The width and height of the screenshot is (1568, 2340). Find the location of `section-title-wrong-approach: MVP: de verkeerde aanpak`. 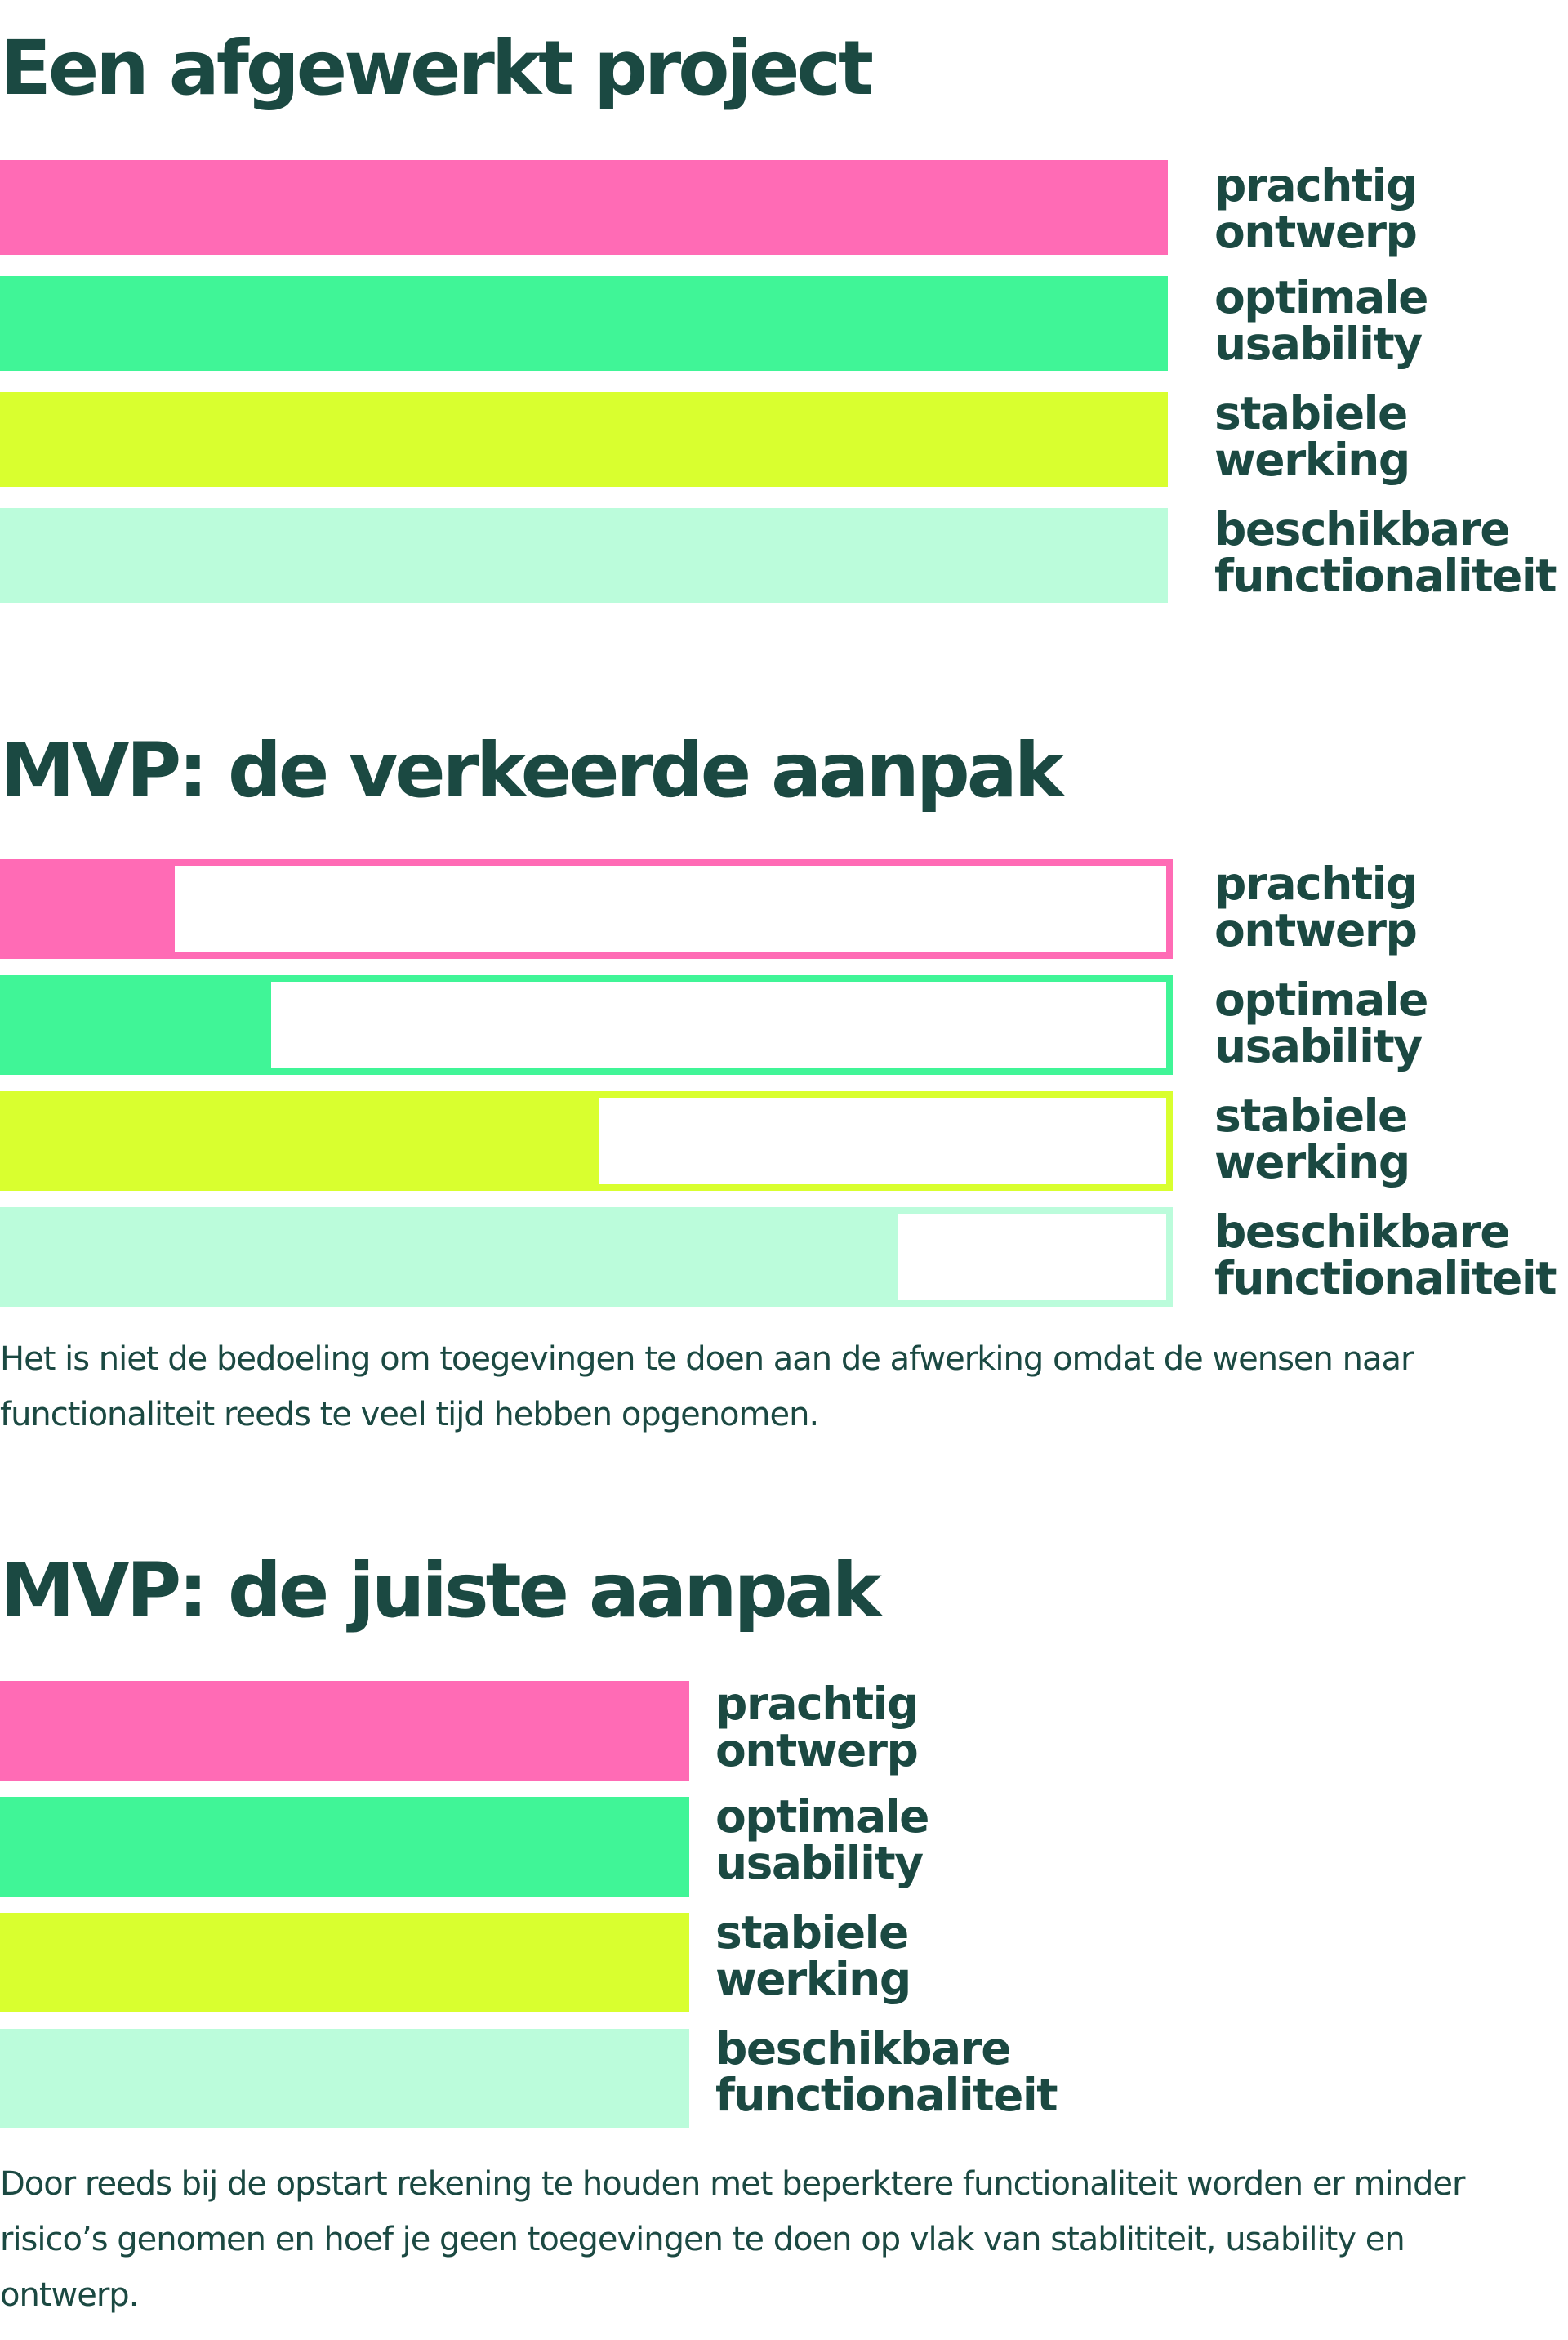

section-title-wrong-approach: MVP: de verkeerde aanpak is located at coordinates (532, 770).